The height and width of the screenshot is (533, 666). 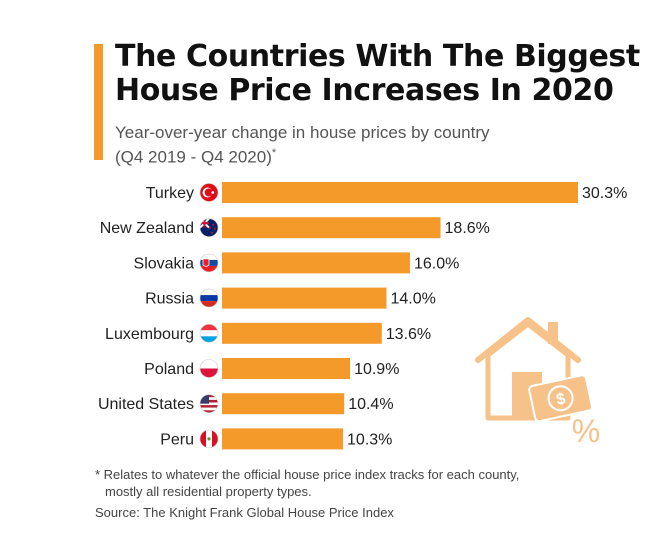 What do you see at coordinates (369, 439) in the screenshot?
I see `value-label: 10.3%` at bounding box center [369, 439].